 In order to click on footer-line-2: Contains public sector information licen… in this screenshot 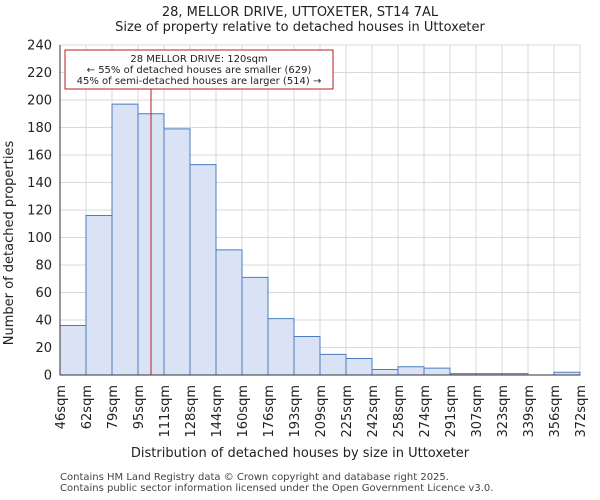, I will do `click(277, 488)`.